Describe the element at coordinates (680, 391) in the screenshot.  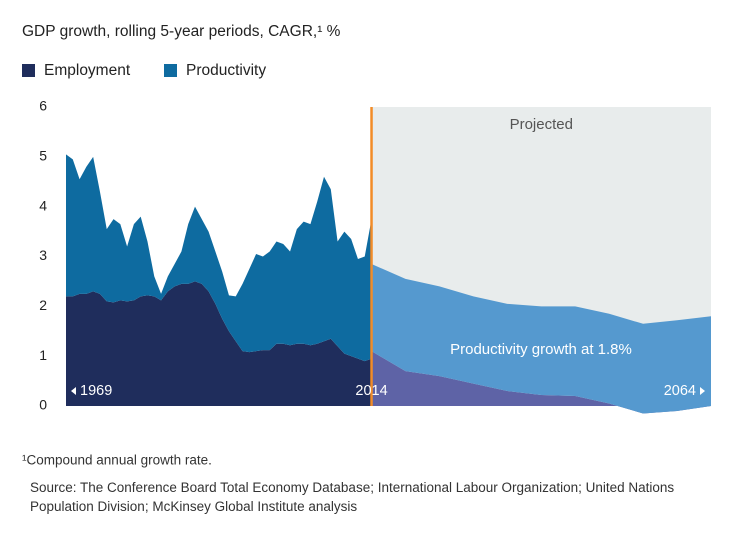
I see `x-tick-label: 2064` at that location.